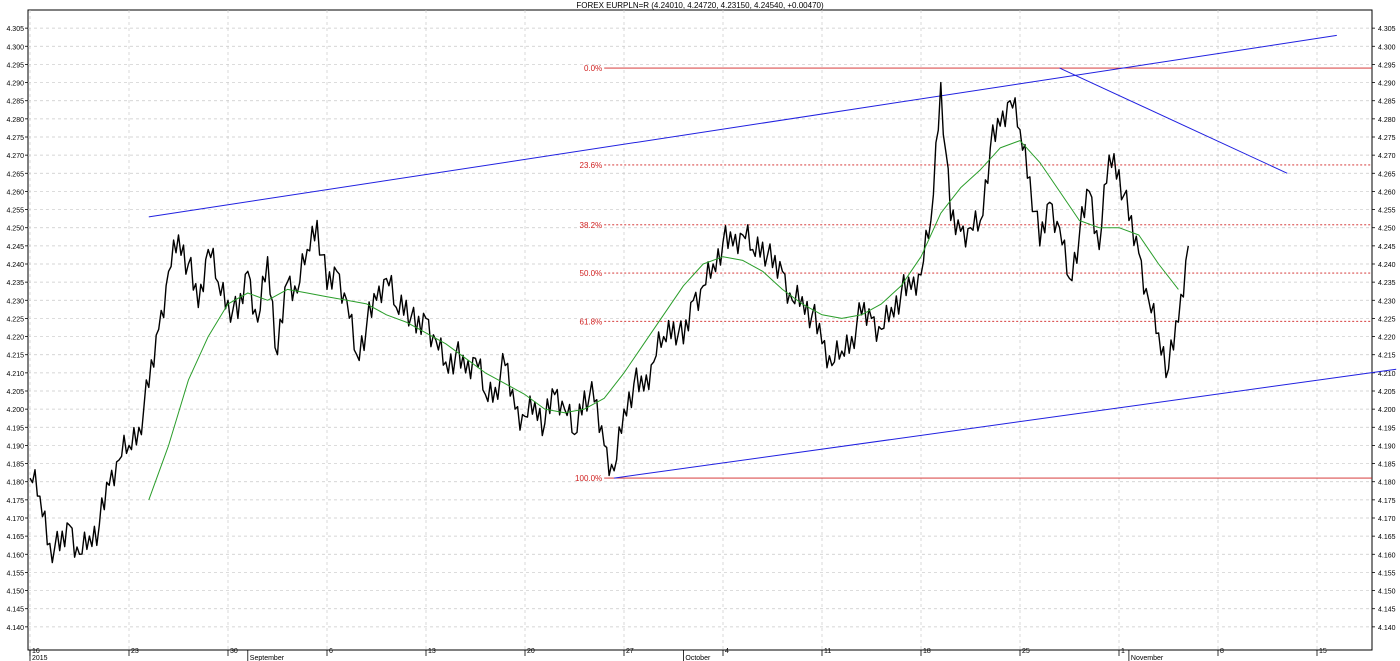 Image resolution: width=1400 pixels, height=661 pixels. I want to click on y-tick-label-left: 4.280, so click(15, 120).